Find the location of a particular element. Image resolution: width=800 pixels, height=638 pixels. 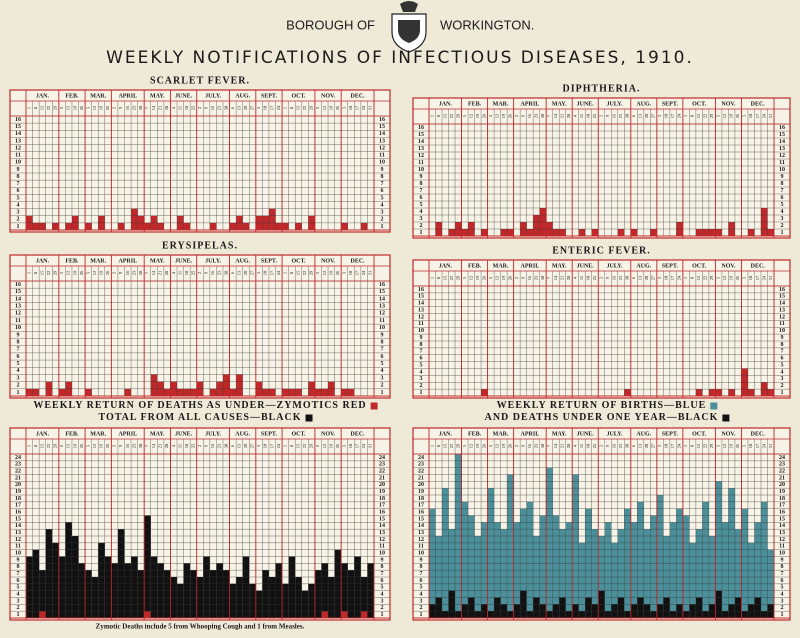

x-tick-label: 11 is located at coordinates (581, 446).